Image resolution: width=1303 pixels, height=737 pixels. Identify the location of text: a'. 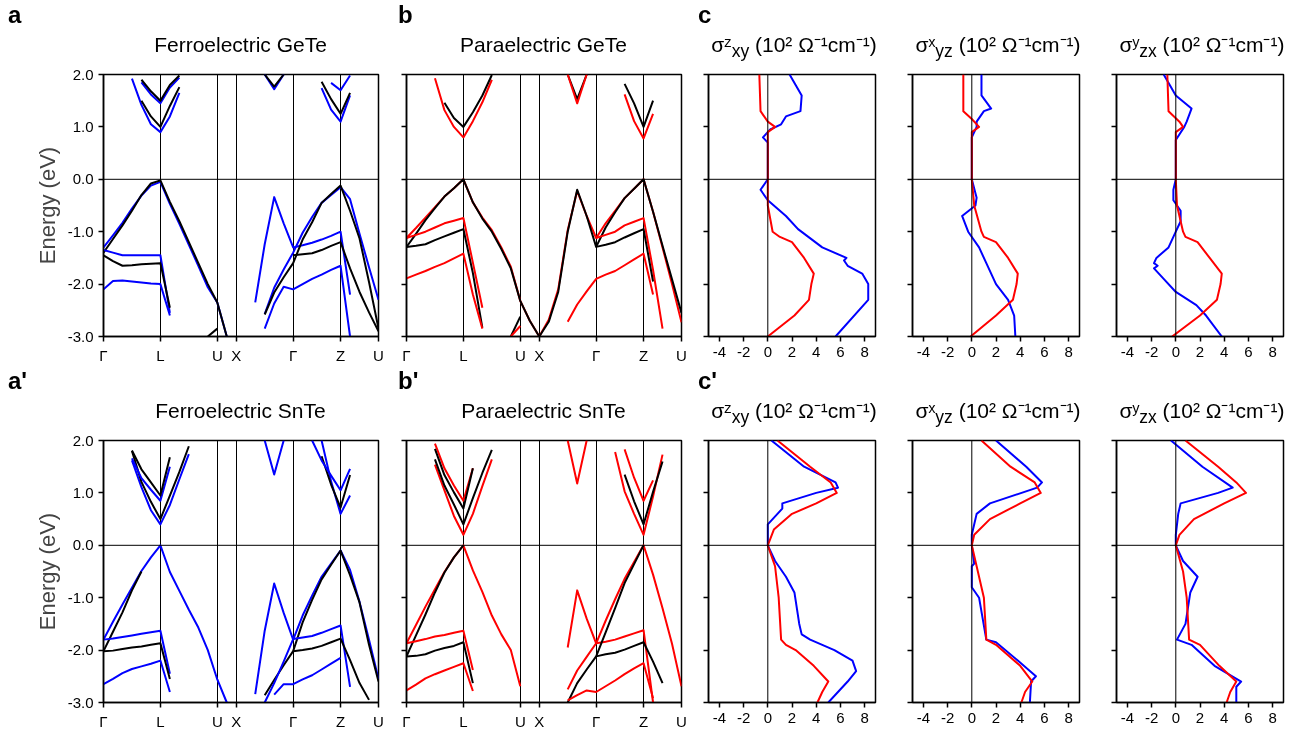
(18, 381).